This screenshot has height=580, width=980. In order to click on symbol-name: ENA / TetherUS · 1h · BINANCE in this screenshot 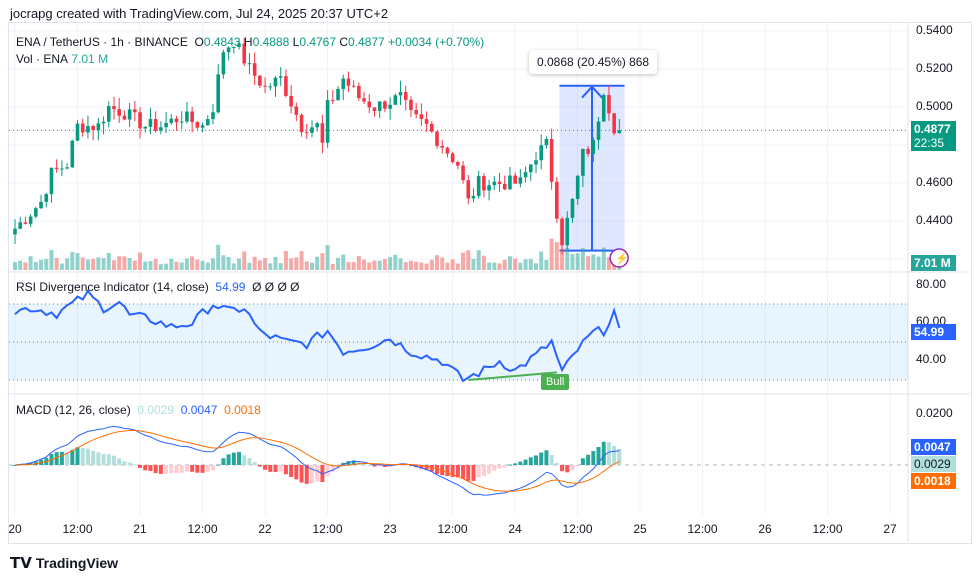, I will do `click(102, 42)`.